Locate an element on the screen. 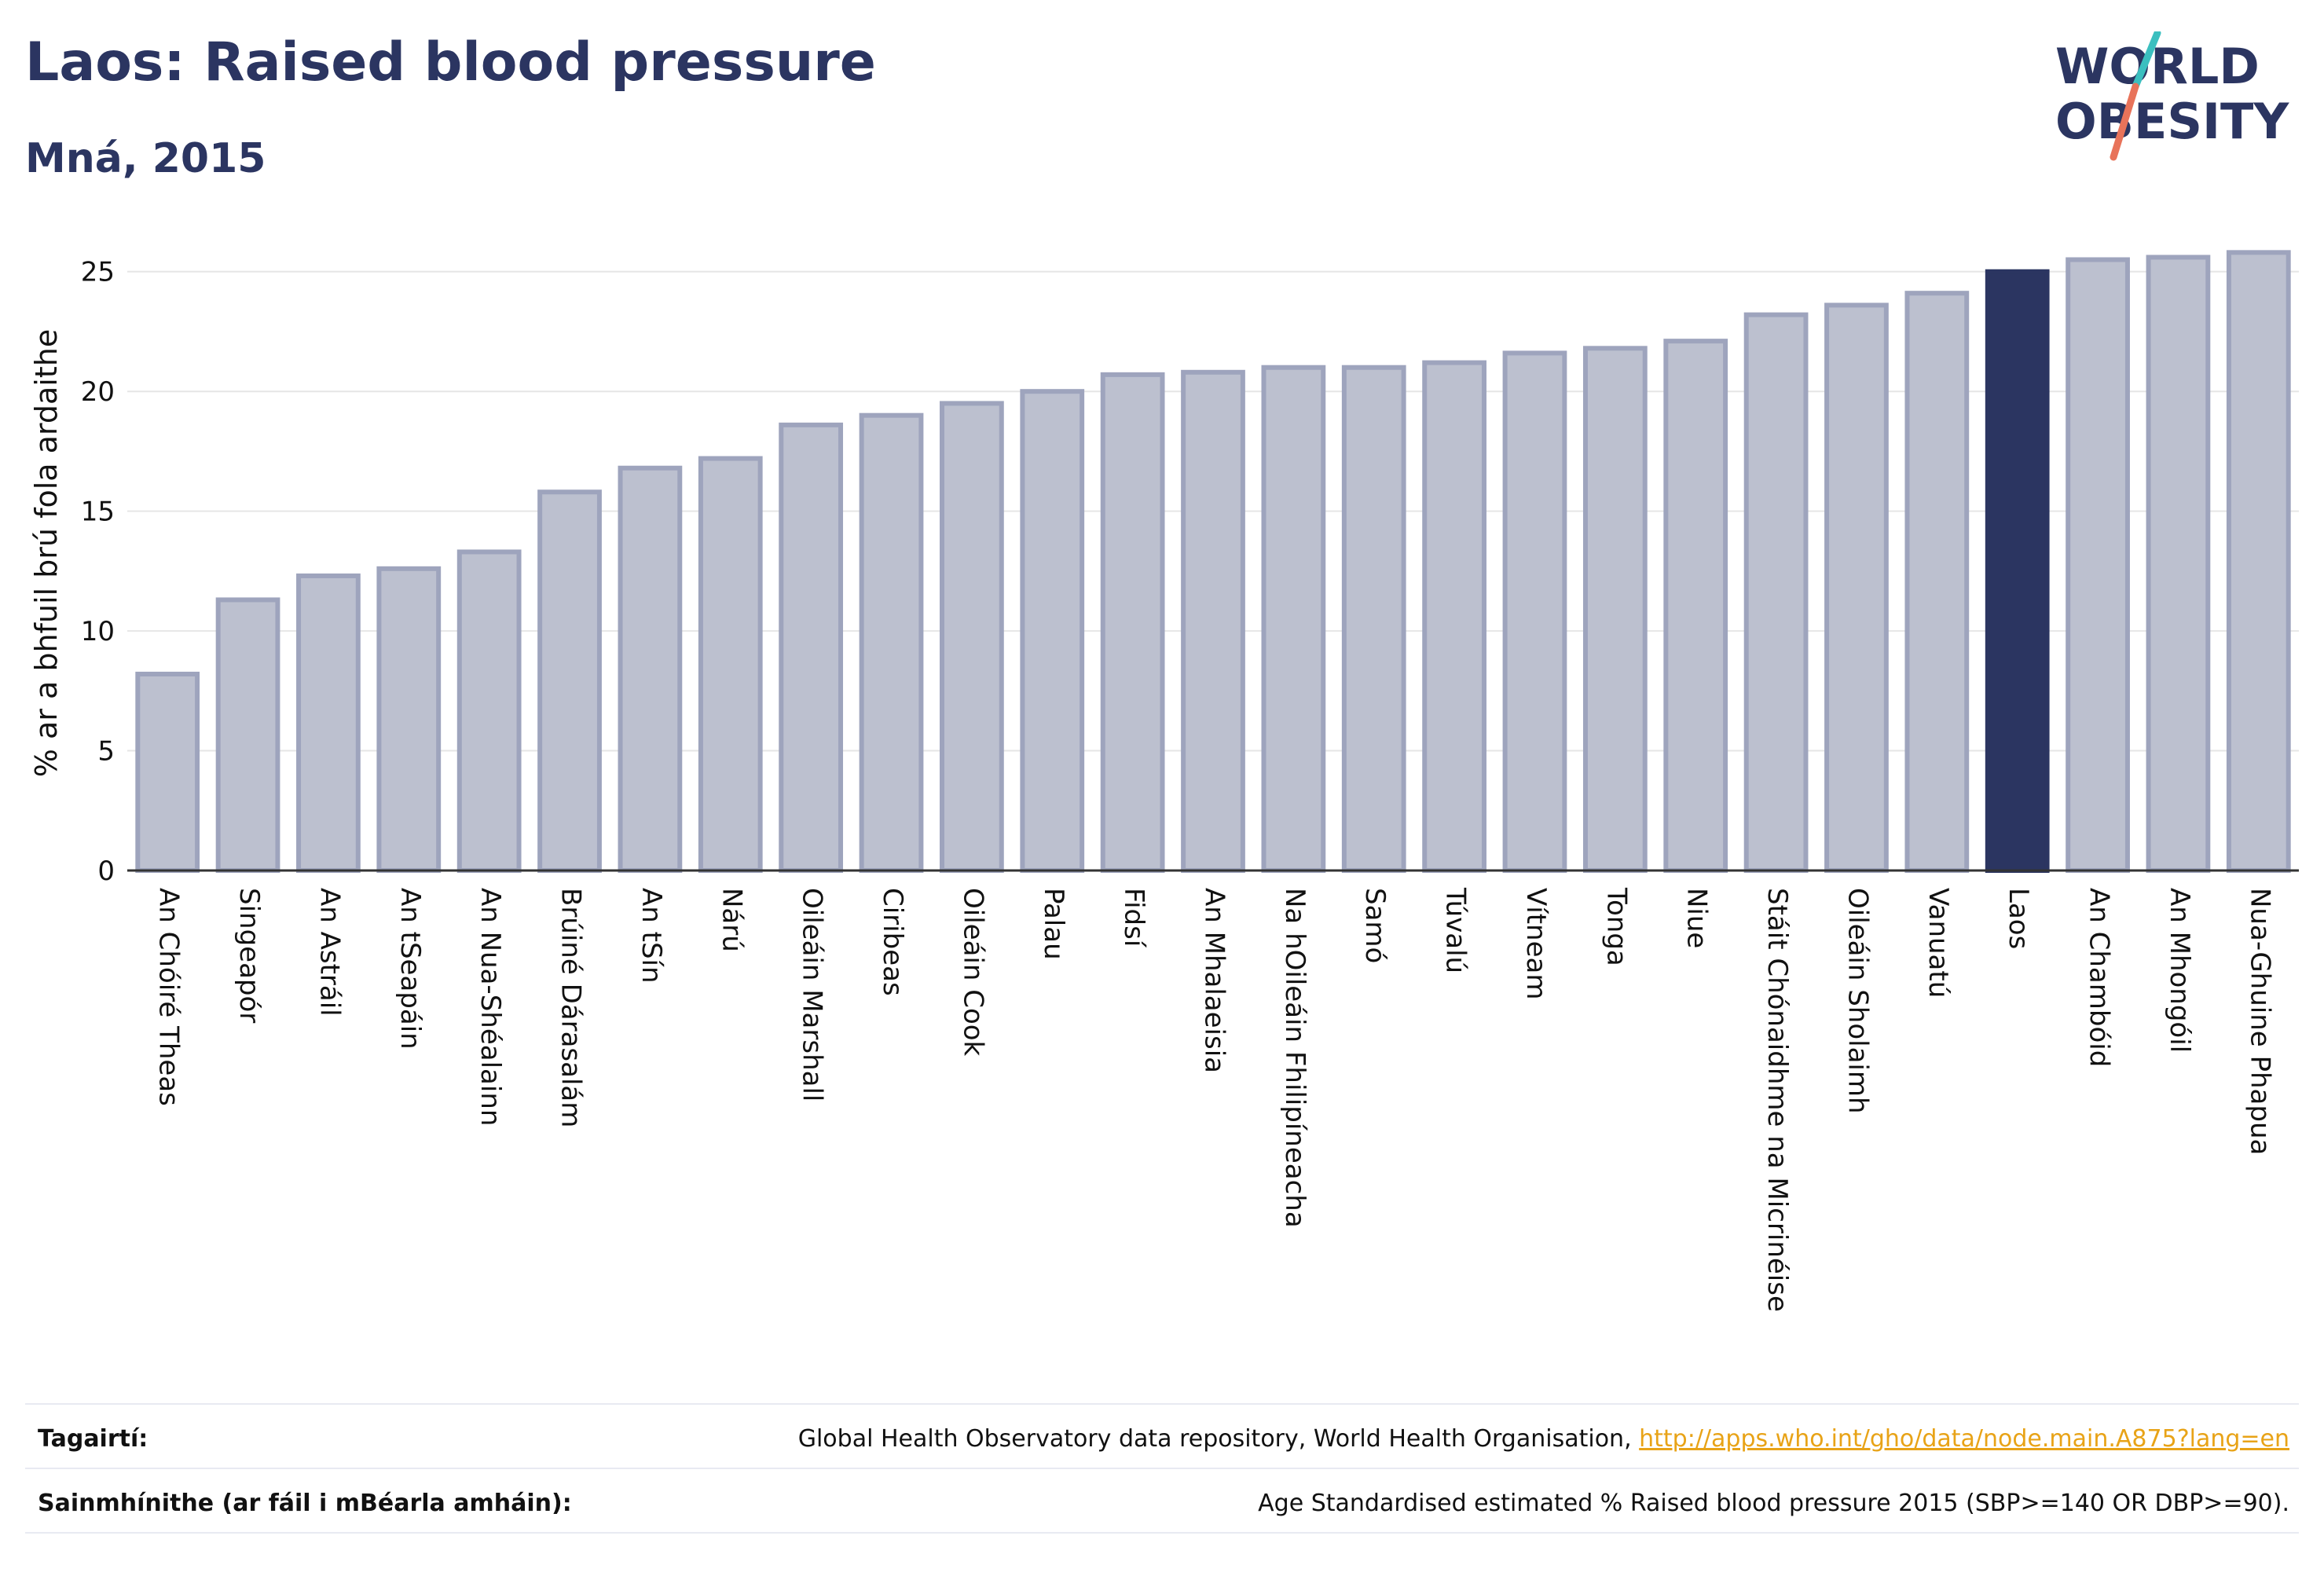 This screenshot has height=1576, width=2324. x-tick-label: Vanuatú is located at coordinates (1938, 943).